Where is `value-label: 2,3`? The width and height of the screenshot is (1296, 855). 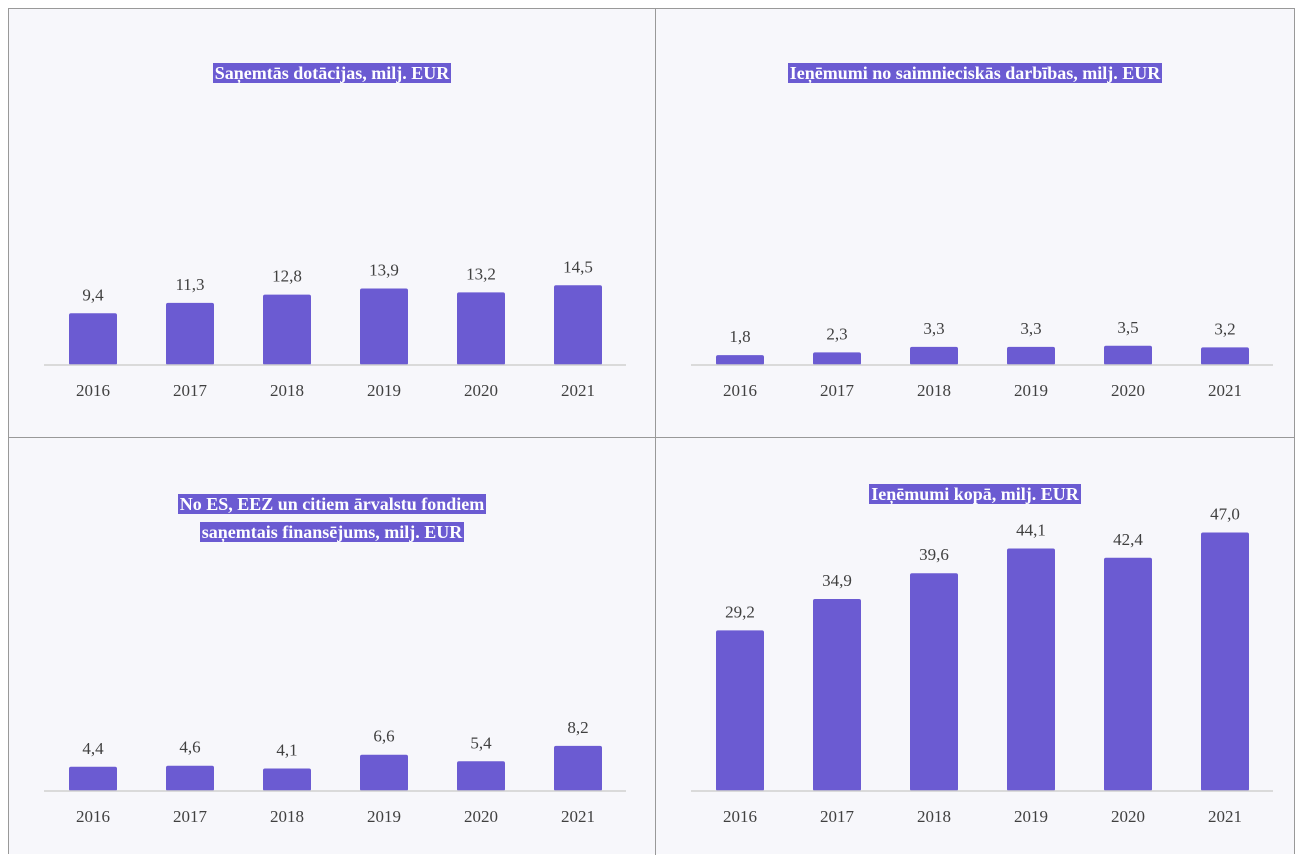 value-label: 2,3 is located at coordinates (836, 333).